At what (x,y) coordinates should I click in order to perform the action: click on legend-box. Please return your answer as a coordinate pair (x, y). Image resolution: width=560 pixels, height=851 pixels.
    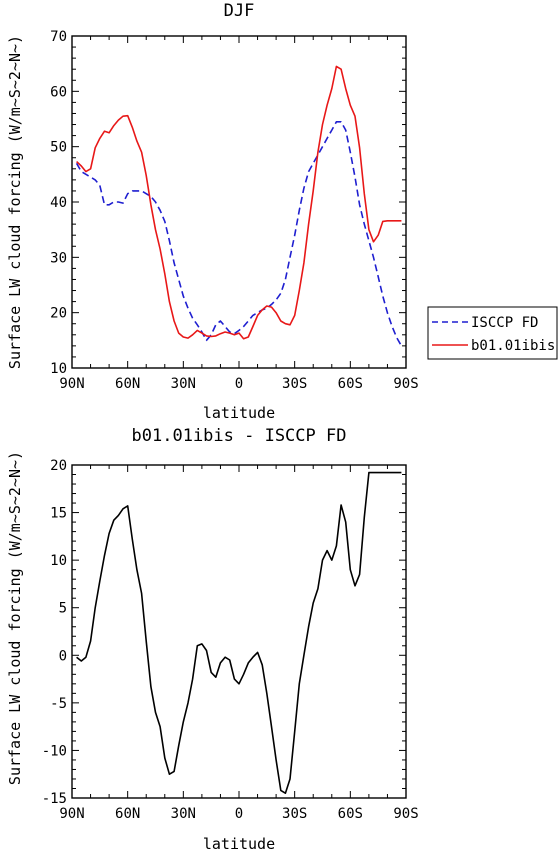
    Looking at the image, I should click on (492, 333).